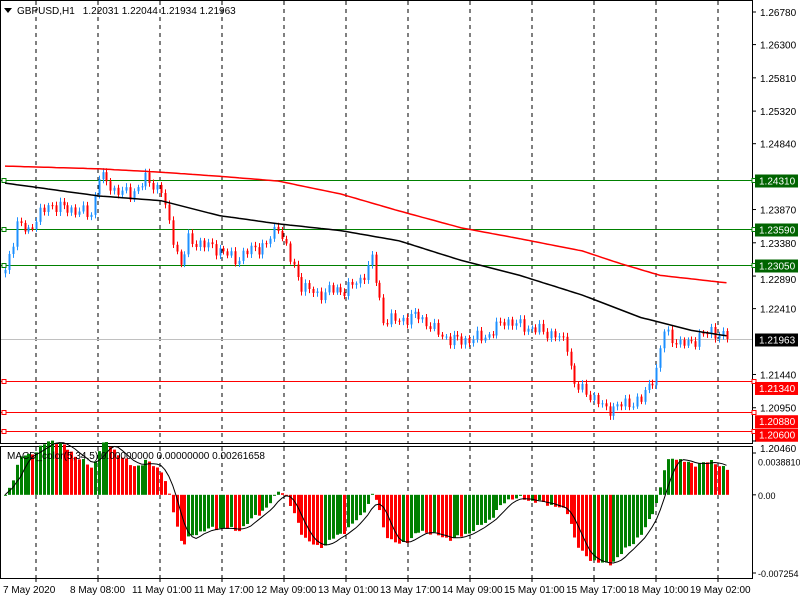 This screenshot has height=605, width=800. I want to click on price-tick-label: 1.25320, so click(778, 112).